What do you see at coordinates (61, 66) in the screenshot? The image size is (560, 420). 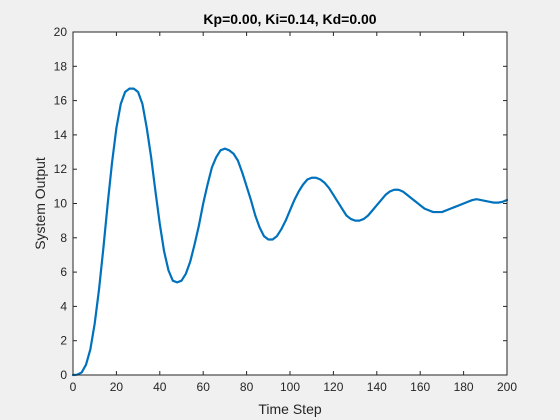 I see `y-tick-label: 18` at bounding box center [61, 66].